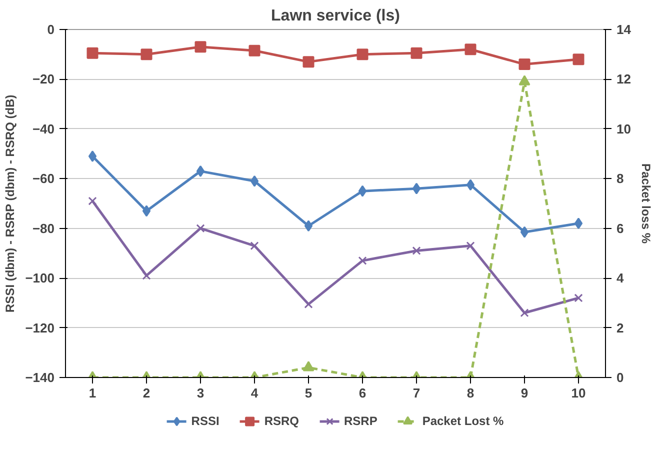 The height and width of the screenshot is (451, 662). Describe the element at coordinates (43, 228) in the screenshot. I see `y-tick-label: −80` at that location.